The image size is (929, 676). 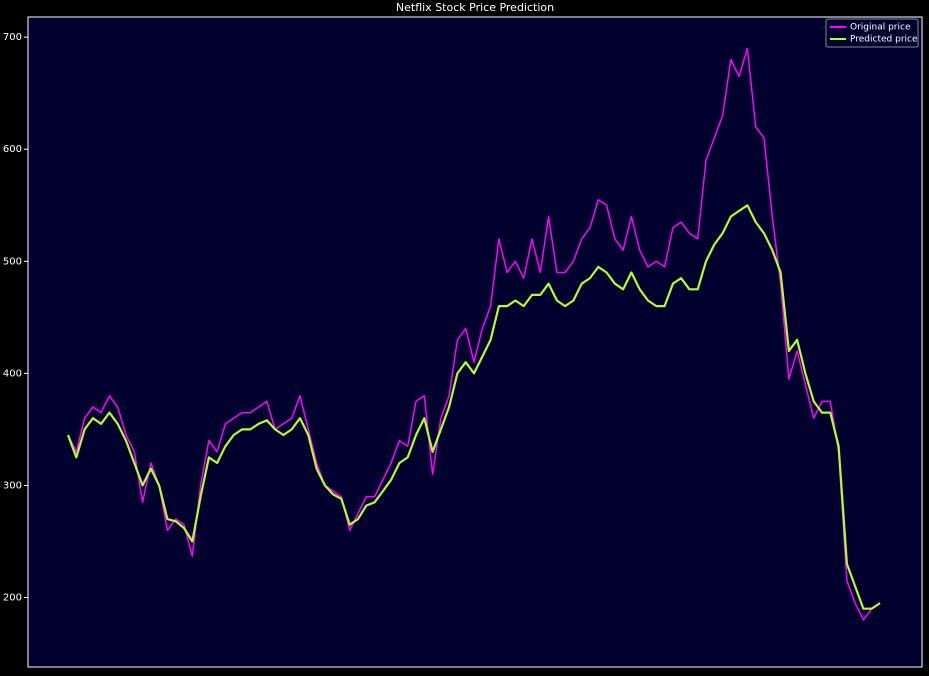 What do you see at coordinates (12, 37) in the screenshot?
I see `y-tick-label: 700` at bounding box center [12, 37].